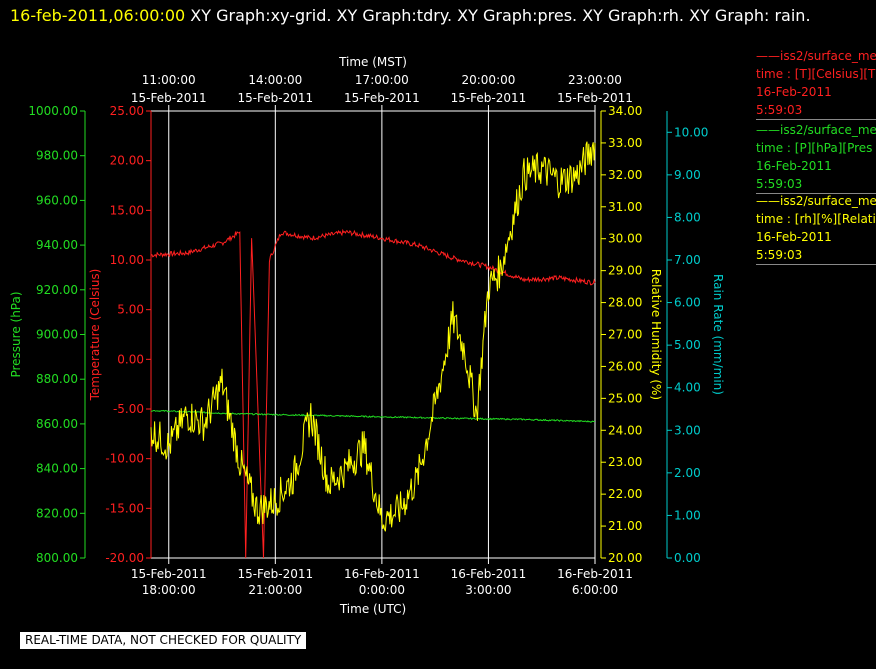 The height and width of the screenshot is (669, 876). What do you see at coordinates (124, 558) in the screenshot?
I see `temperature-tick-label: -20.00` at bounding box center [124, 558].